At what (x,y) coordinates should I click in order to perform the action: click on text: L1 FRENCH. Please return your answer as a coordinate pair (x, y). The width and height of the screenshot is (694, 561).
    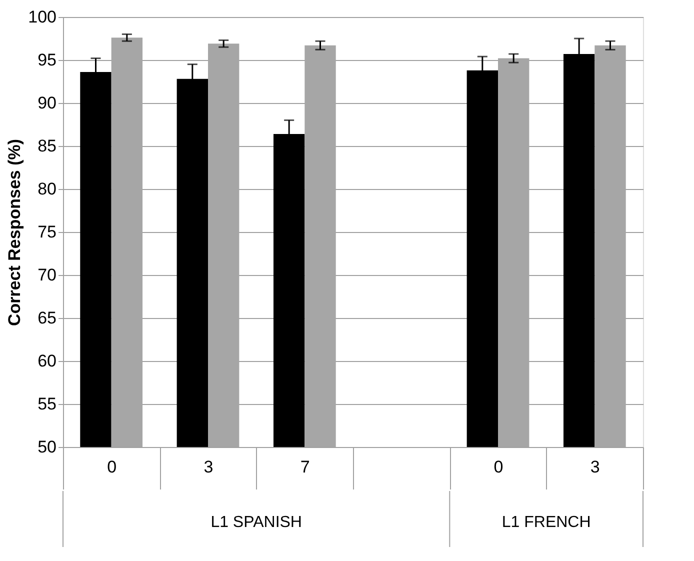
    Looking at the image, I should click on (546, 522).